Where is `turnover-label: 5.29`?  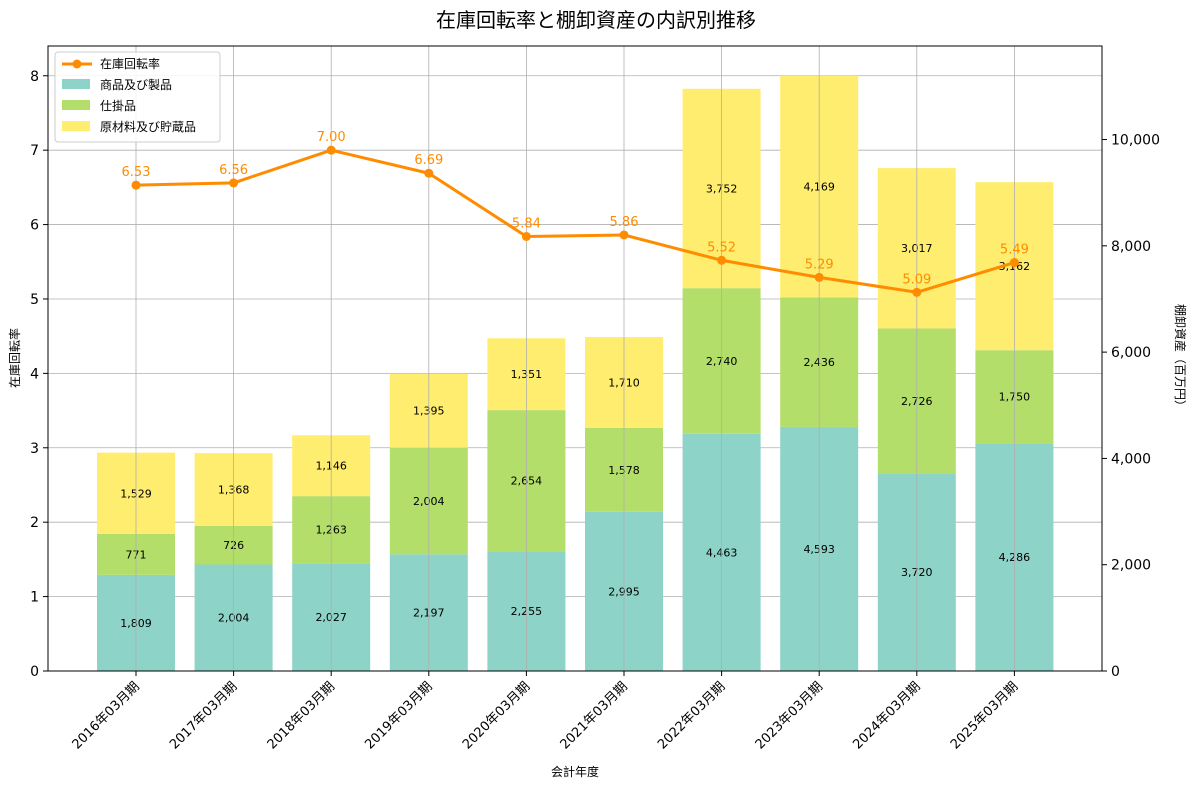 turnover-label: 5.29 is located at coordinates (819, 264).